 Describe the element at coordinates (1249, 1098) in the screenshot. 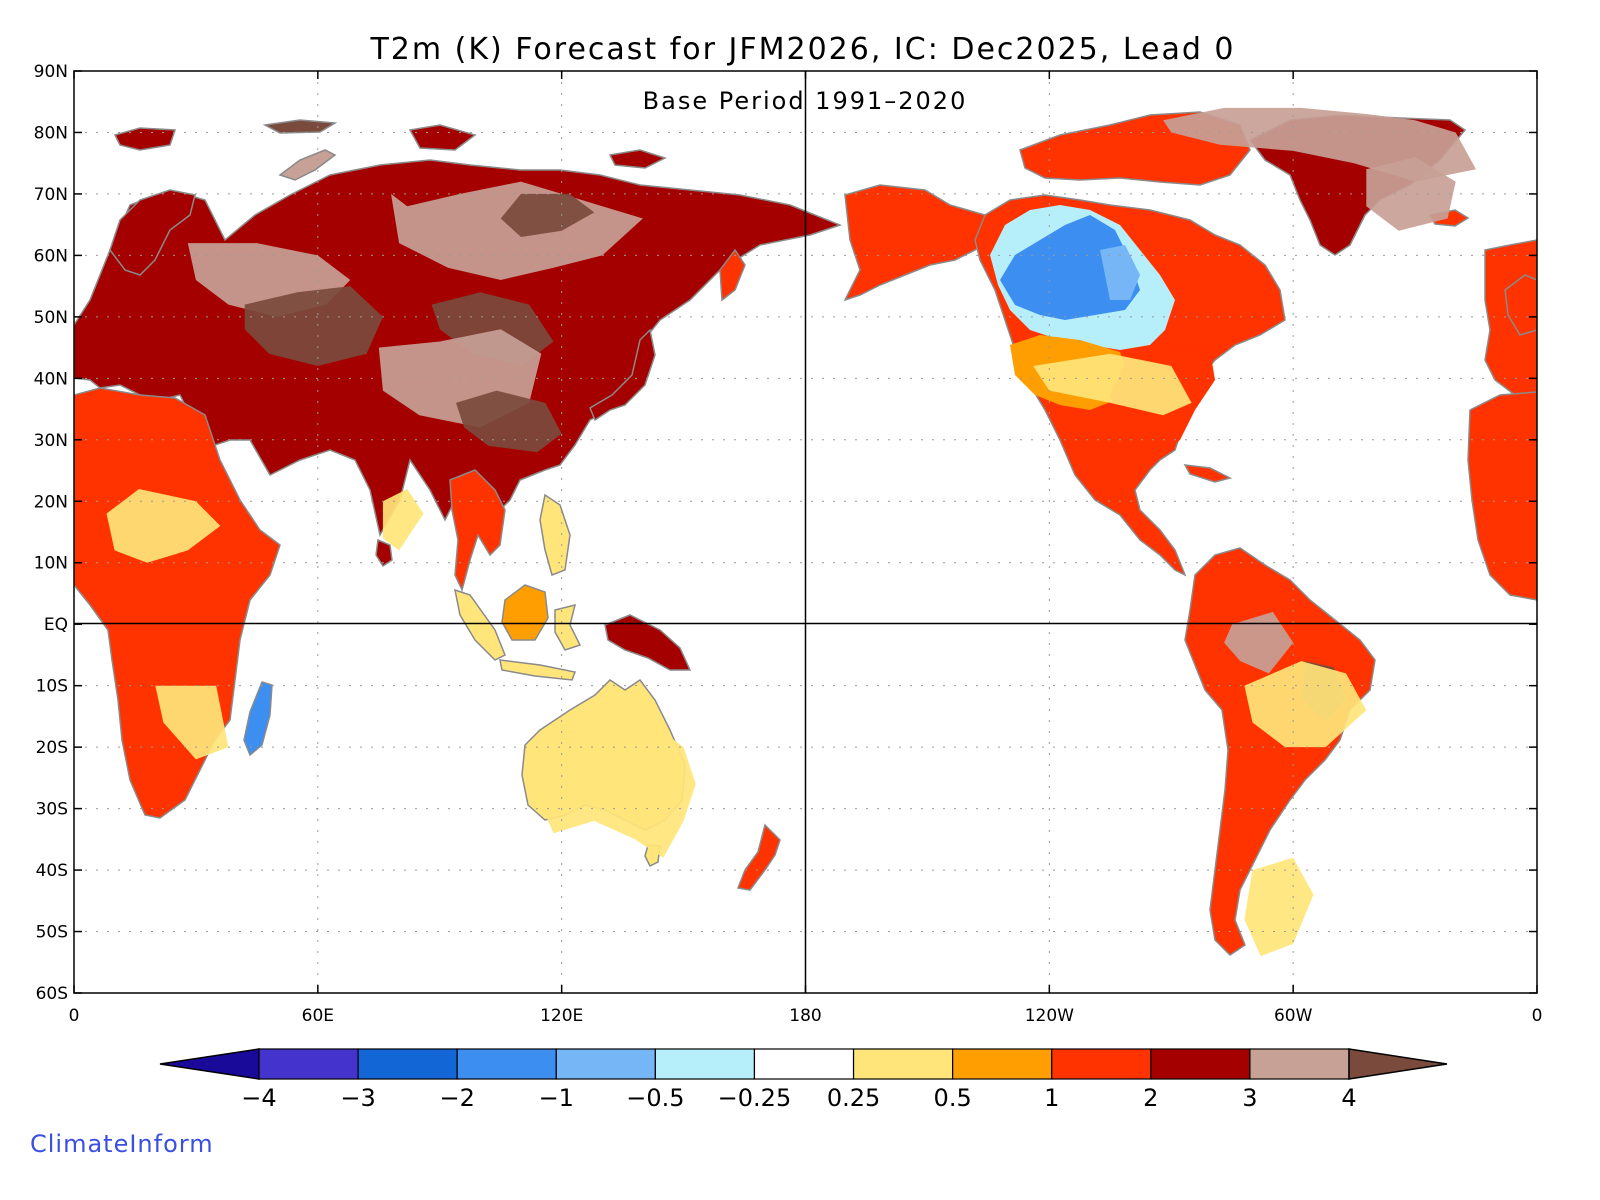

I see `colorbar-label: 3` at that location.